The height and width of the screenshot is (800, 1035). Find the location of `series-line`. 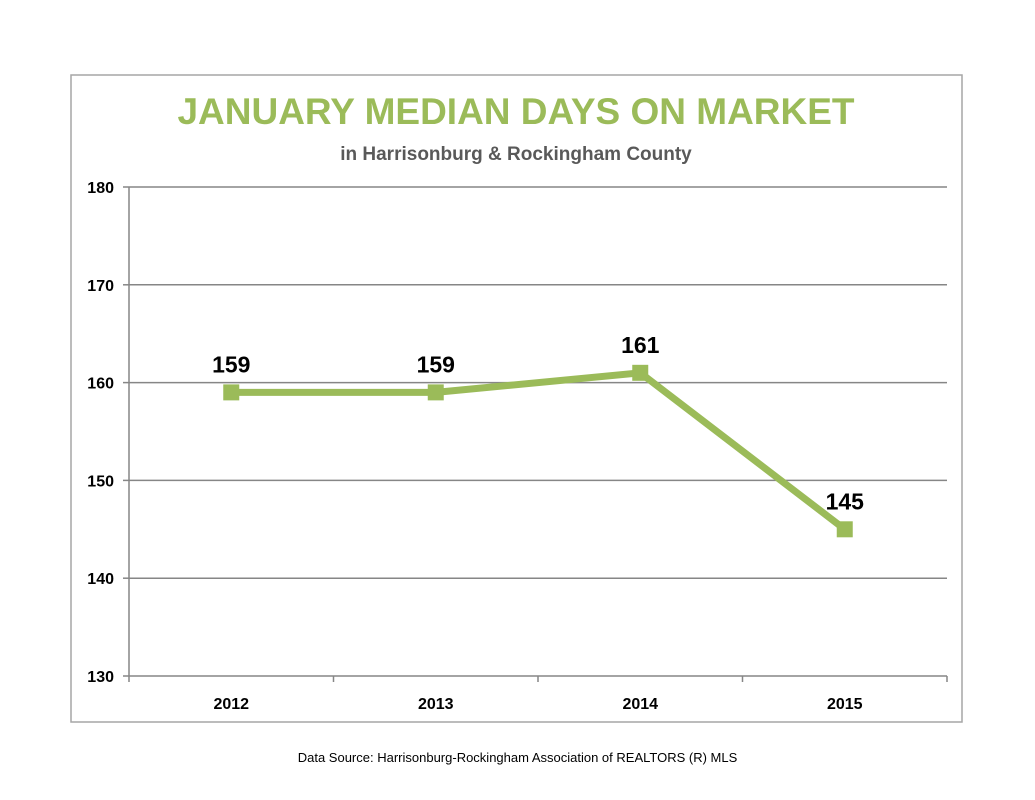

series-line is located at coordinates (539, 451).